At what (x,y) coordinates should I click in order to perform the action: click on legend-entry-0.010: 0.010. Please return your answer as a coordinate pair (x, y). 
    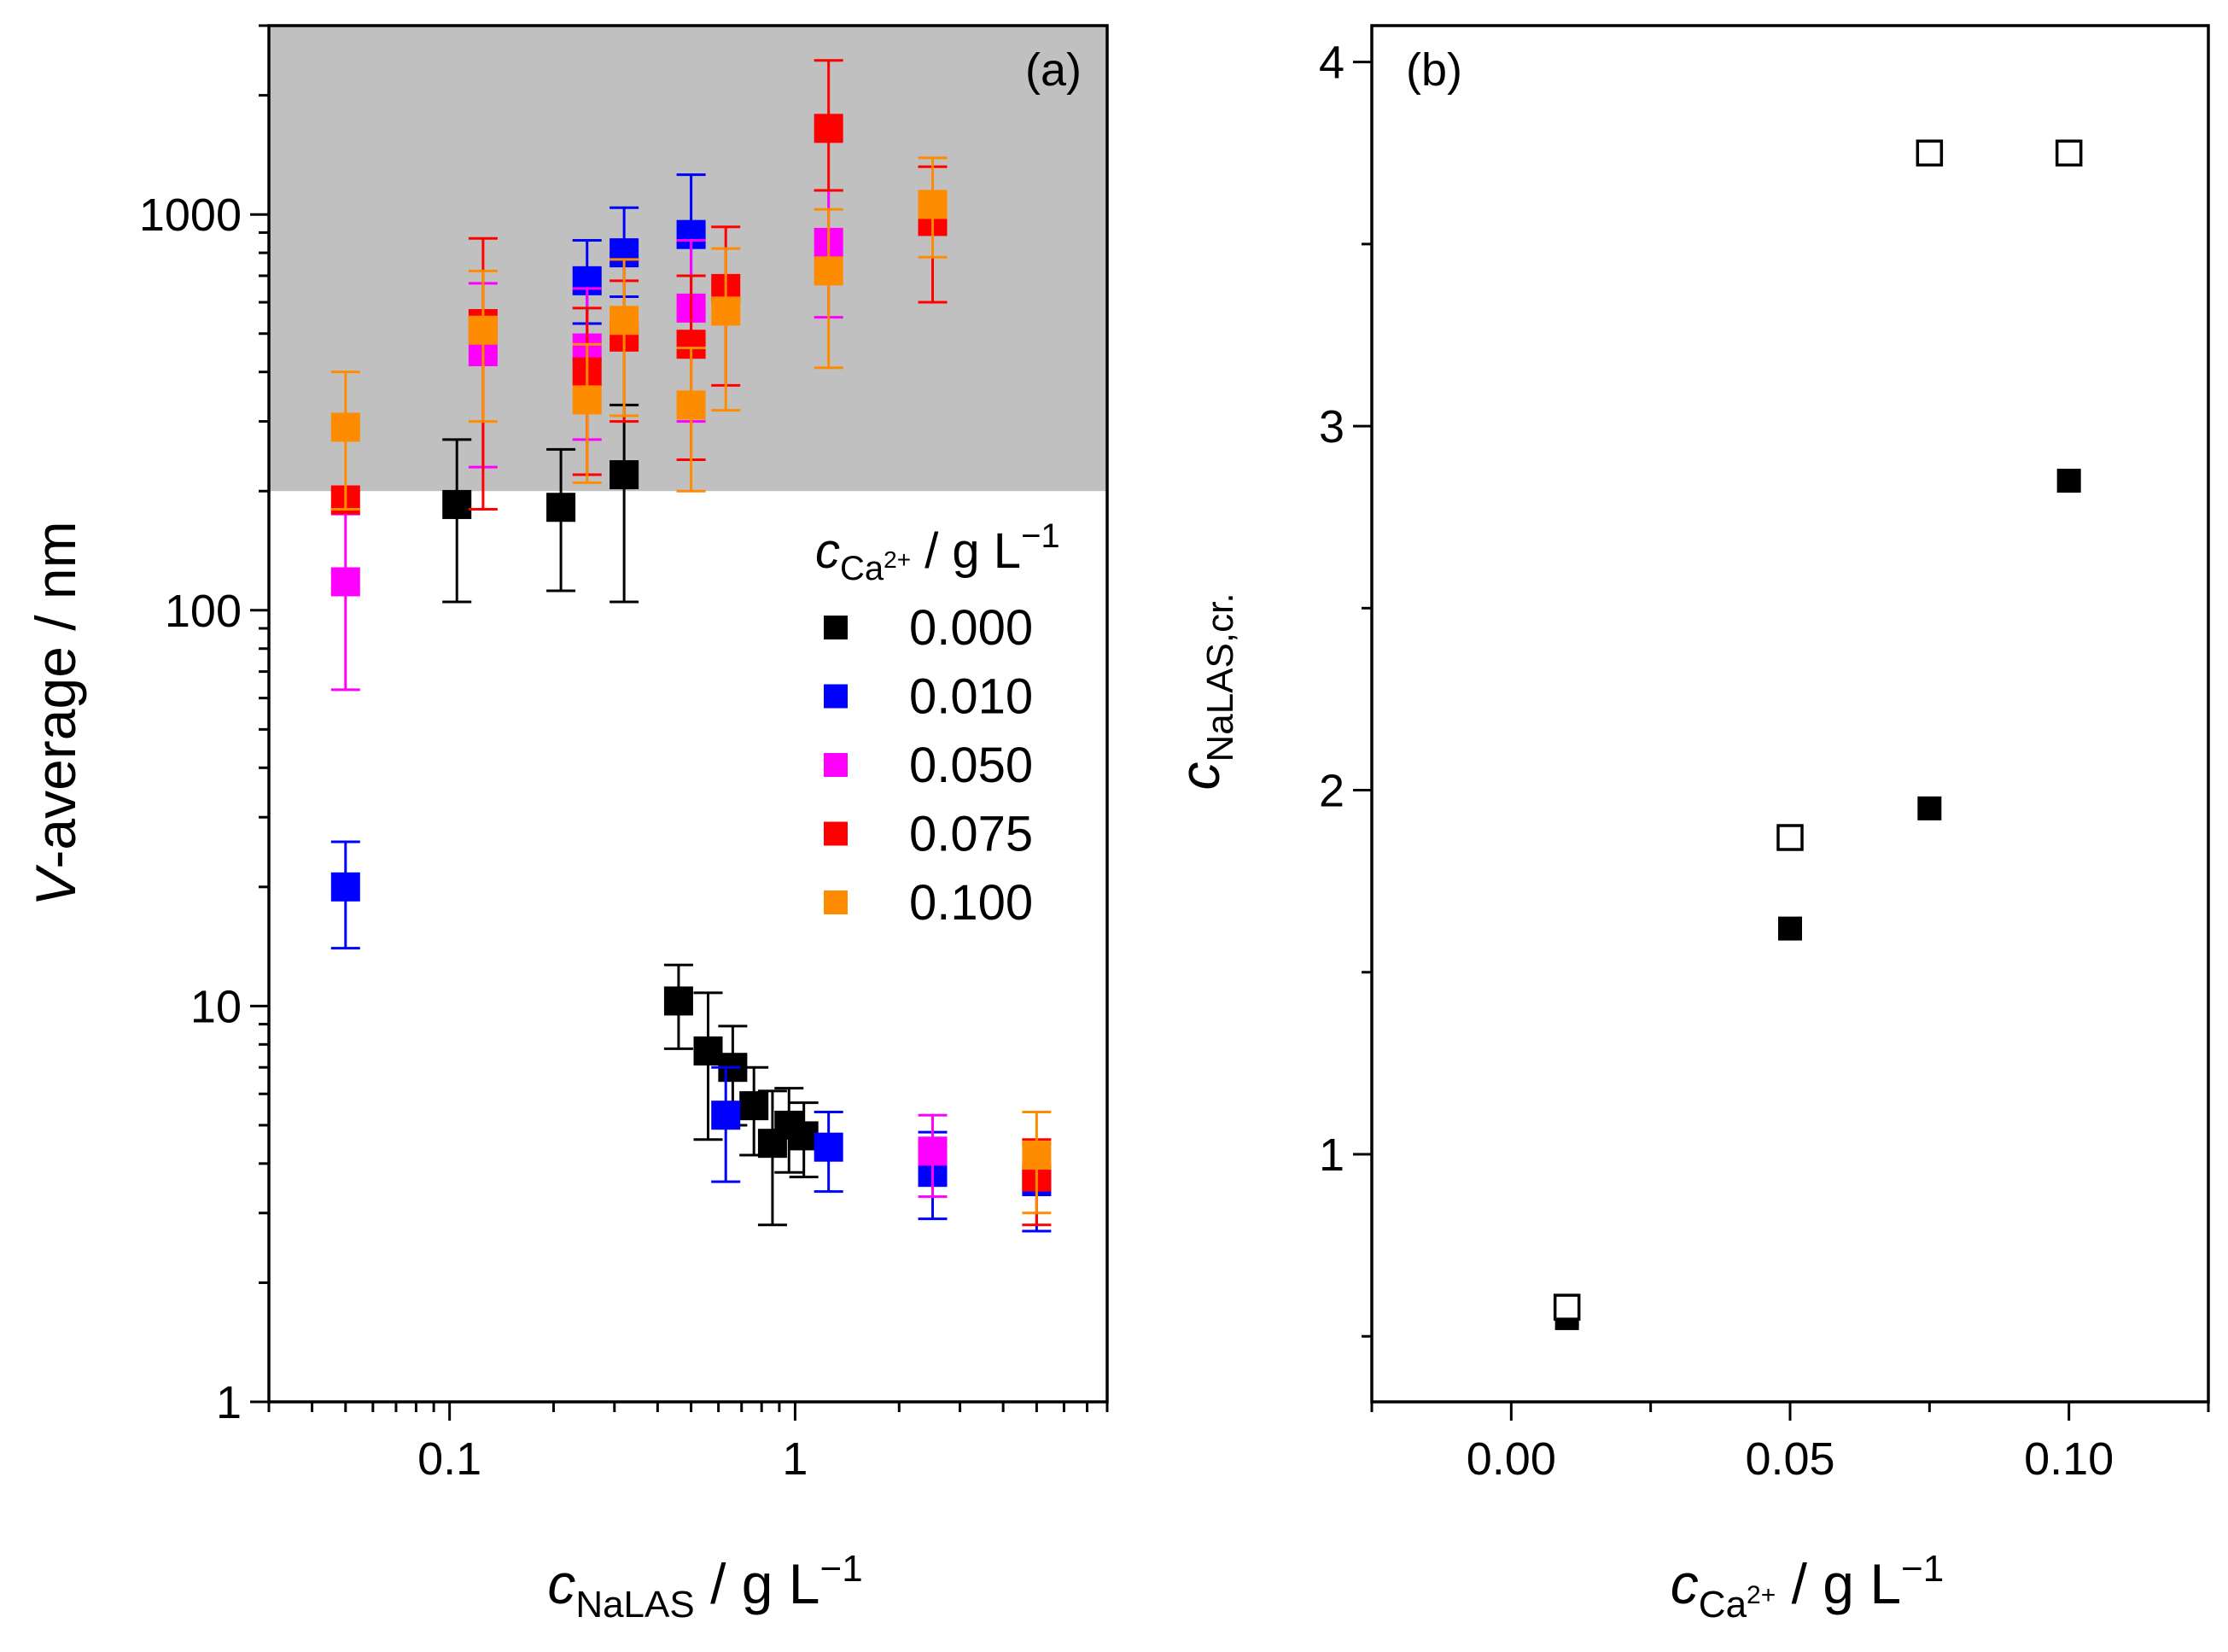
    Looking at the image, I should click on (928, 697).